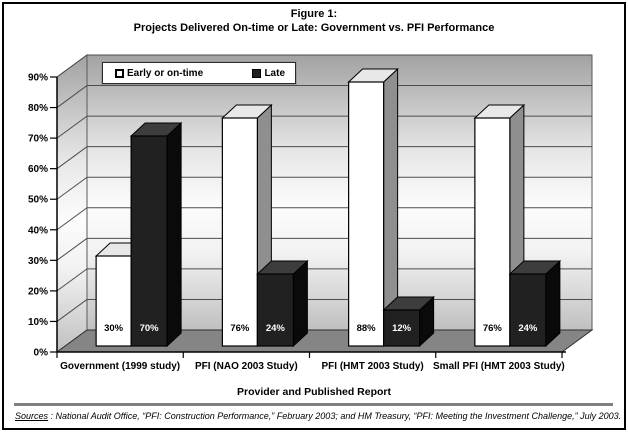 This screenshot has height=432, width=628. Describe the element at coordinates (257, 73) in the screenshot. I see `legend-swatch-late-icon` at that location.